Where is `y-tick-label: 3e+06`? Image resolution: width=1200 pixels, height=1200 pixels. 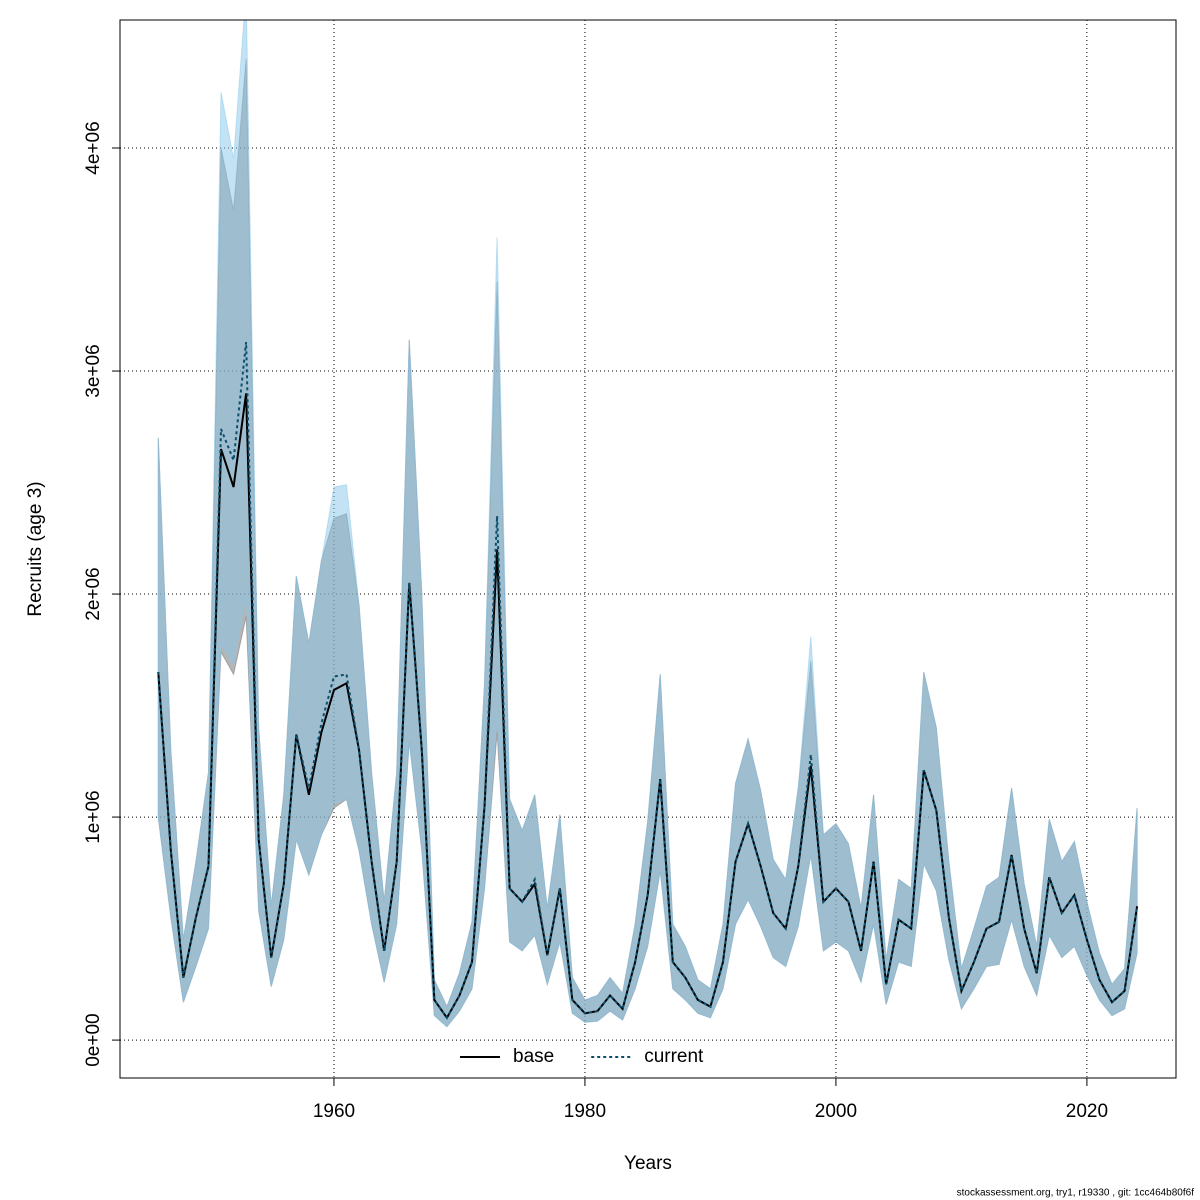 y-tick-label: 3e+06 is located at coordinates (93, 370).